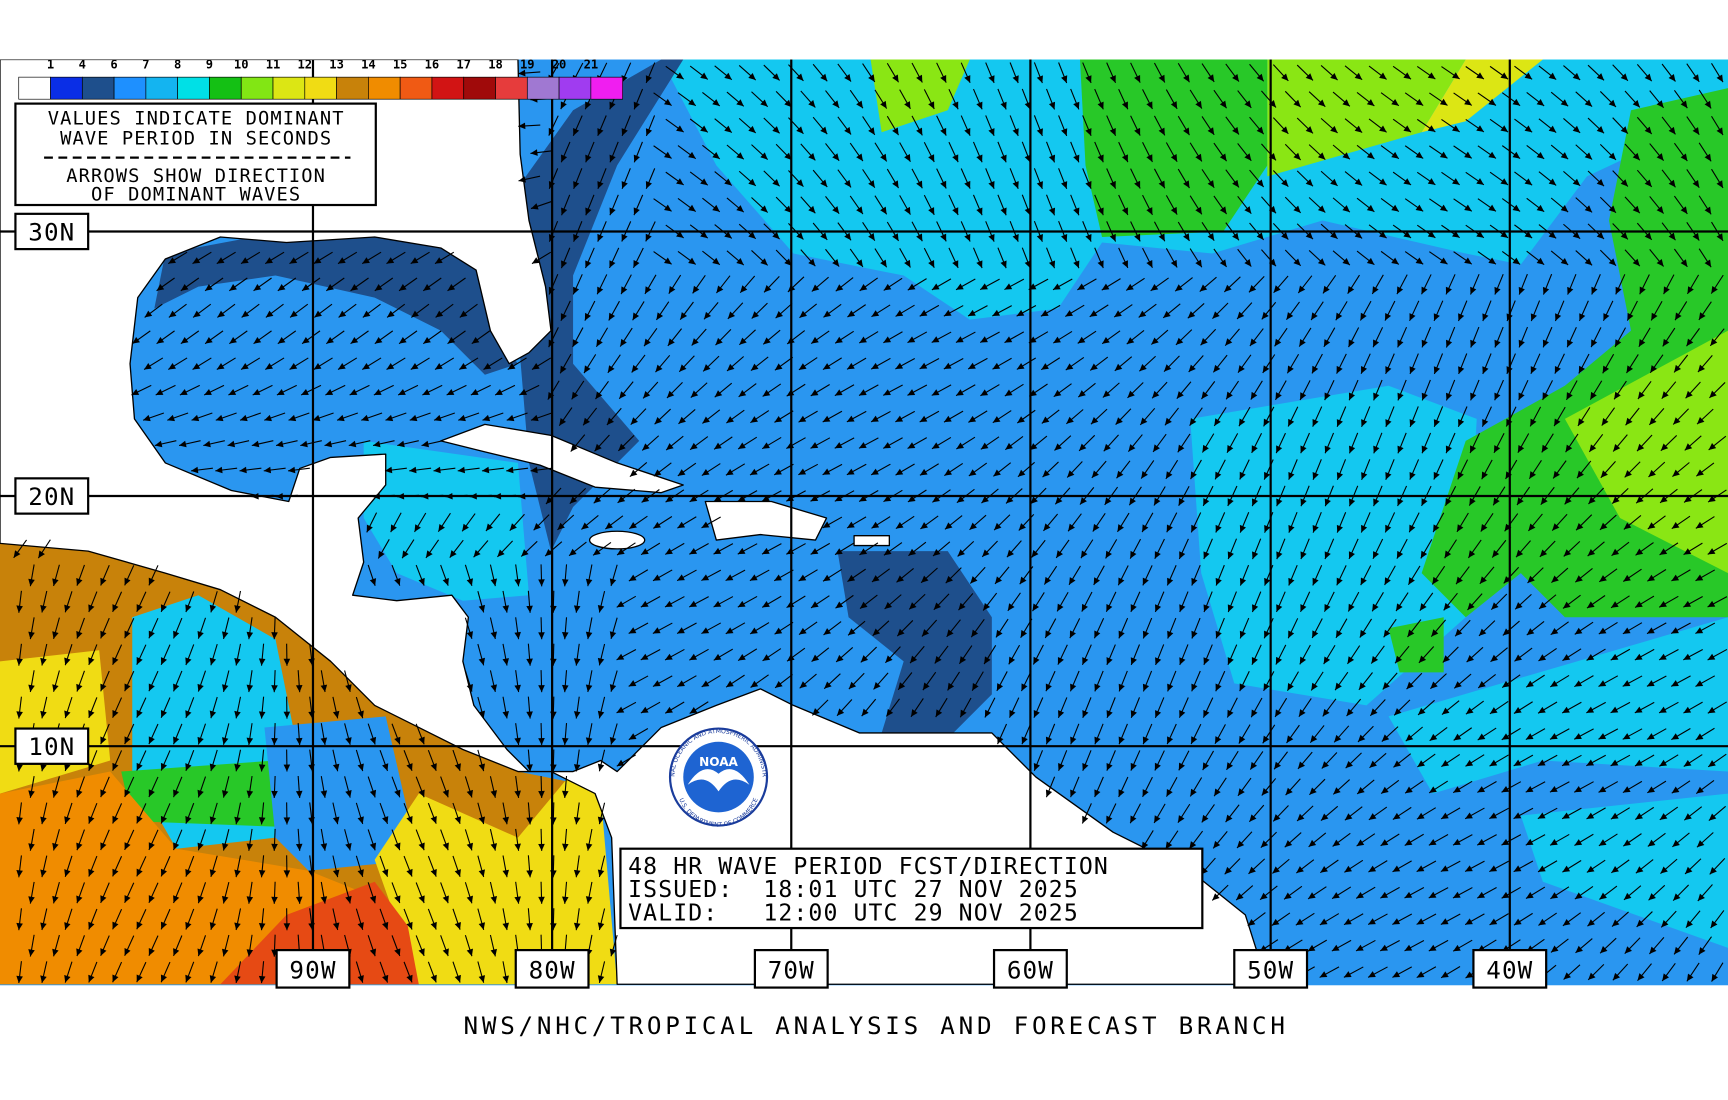 The height and width of the screenshot is (1100, 1728). What do you see at coordinates (911, 888) in the screenshot?
I see `info-box-frame` at bounding box center [911, 888].